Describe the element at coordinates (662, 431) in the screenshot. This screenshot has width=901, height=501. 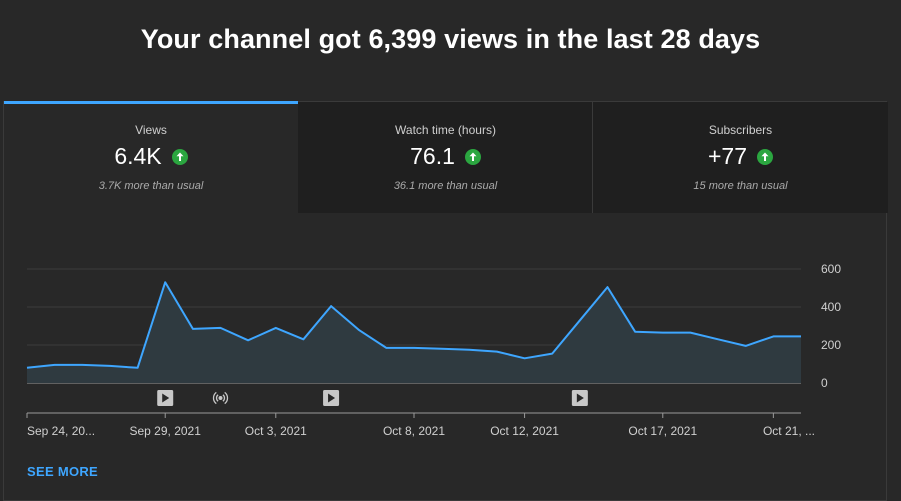
I see `x-tick-label: Oct 17, 2021` at that location.